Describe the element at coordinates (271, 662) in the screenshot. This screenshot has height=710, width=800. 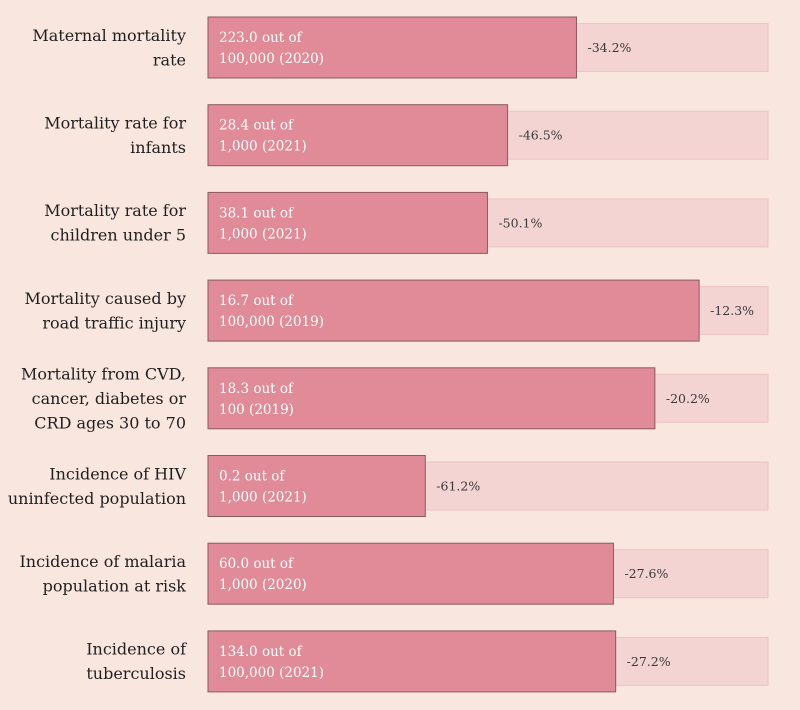
I see `bar-value-label: 134.0 out of 100,000 (2021)` at that location.